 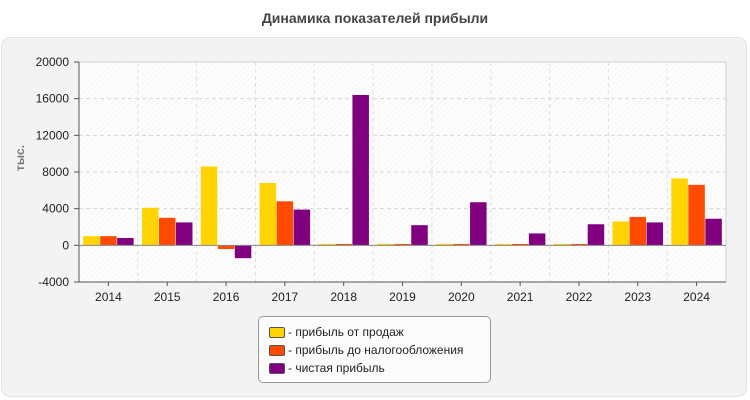 I want to click on legend-label: - чистая прибыль, so click(x=336, y=368).